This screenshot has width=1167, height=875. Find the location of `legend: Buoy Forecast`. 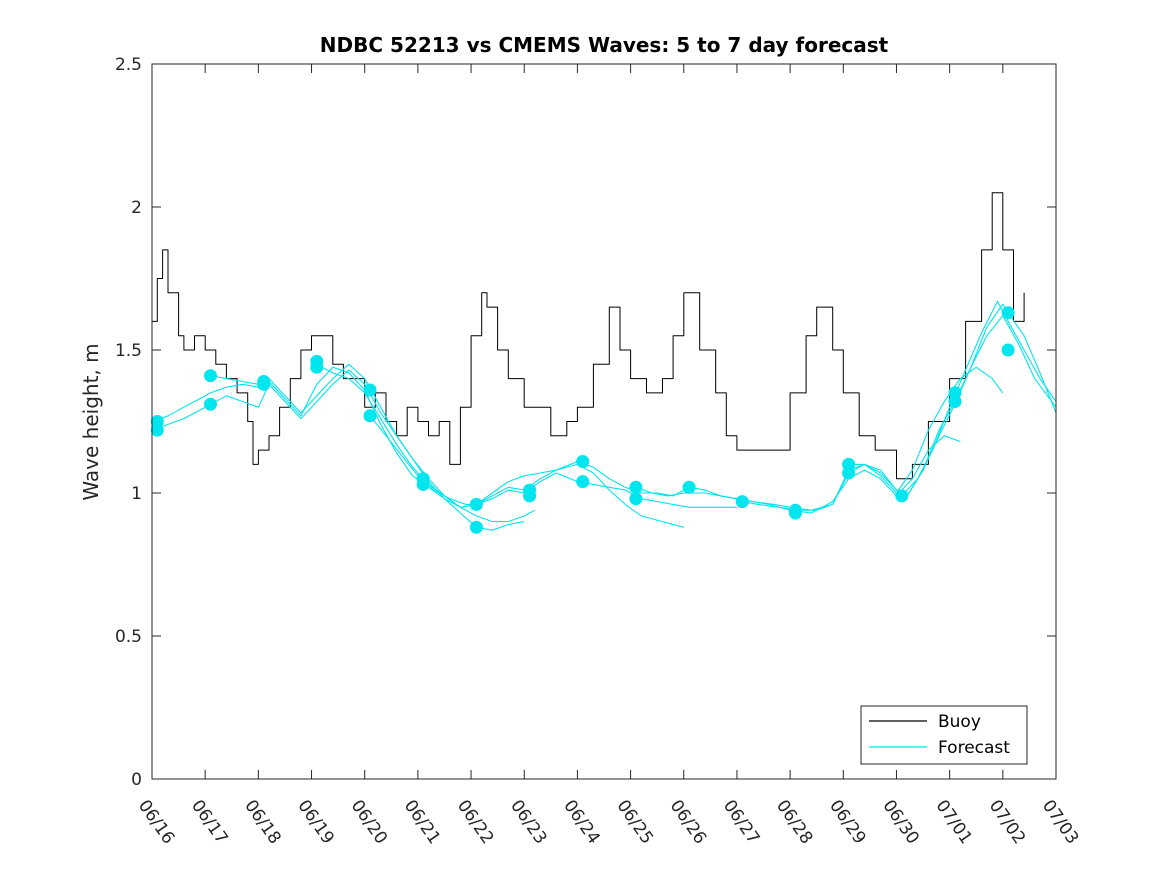

legend: Buoy Forecast is located at coordinates (944, 735).